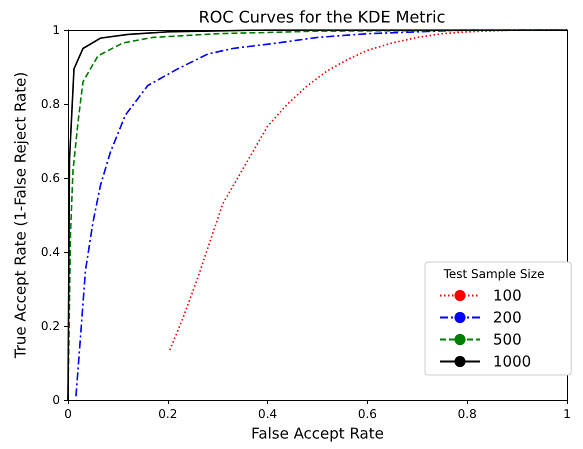 This screenshot has height=449, width=583. Describe the element at coordinates (50, 326) in the screenshot. I see `y-tick-label: 0.2` at that location.